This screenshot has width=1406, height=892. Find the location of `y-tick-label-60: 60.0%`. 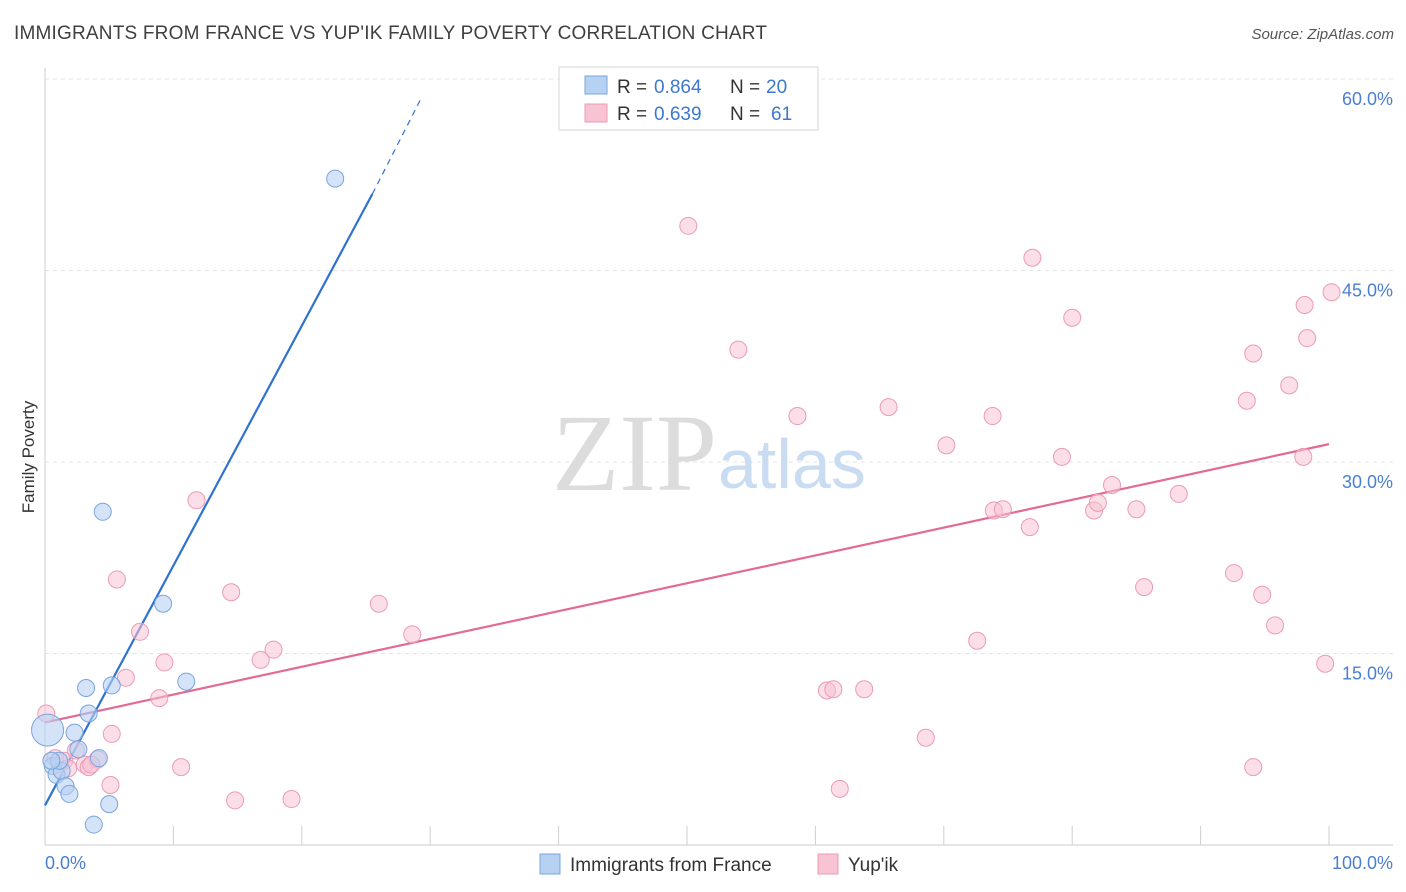

y-tick-label-60: 60.0% is located at coordinates (1367, 99).